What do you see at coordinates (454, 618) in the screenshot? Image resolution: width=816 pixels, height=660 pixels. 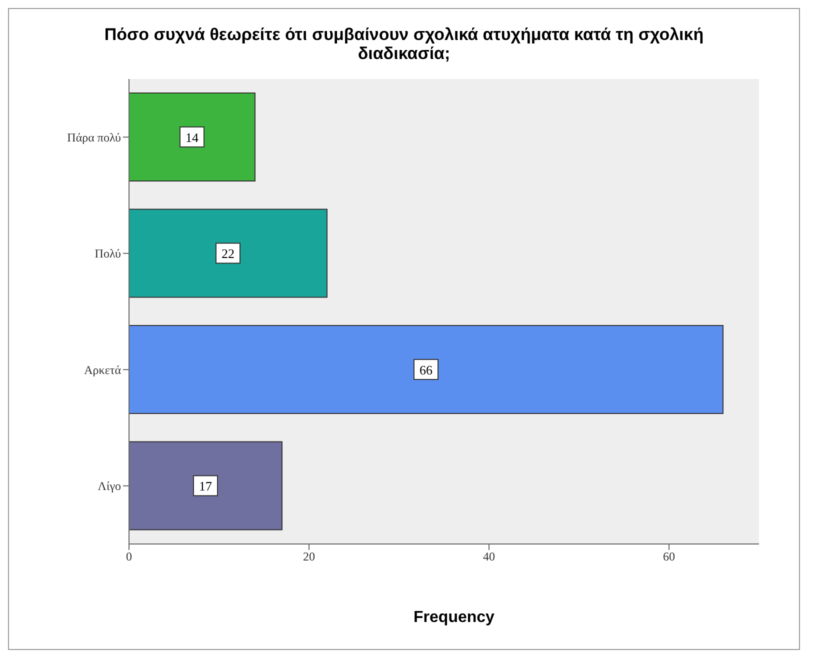 I see `x-axis-title: Frequency` at bounding box center [454, 618].